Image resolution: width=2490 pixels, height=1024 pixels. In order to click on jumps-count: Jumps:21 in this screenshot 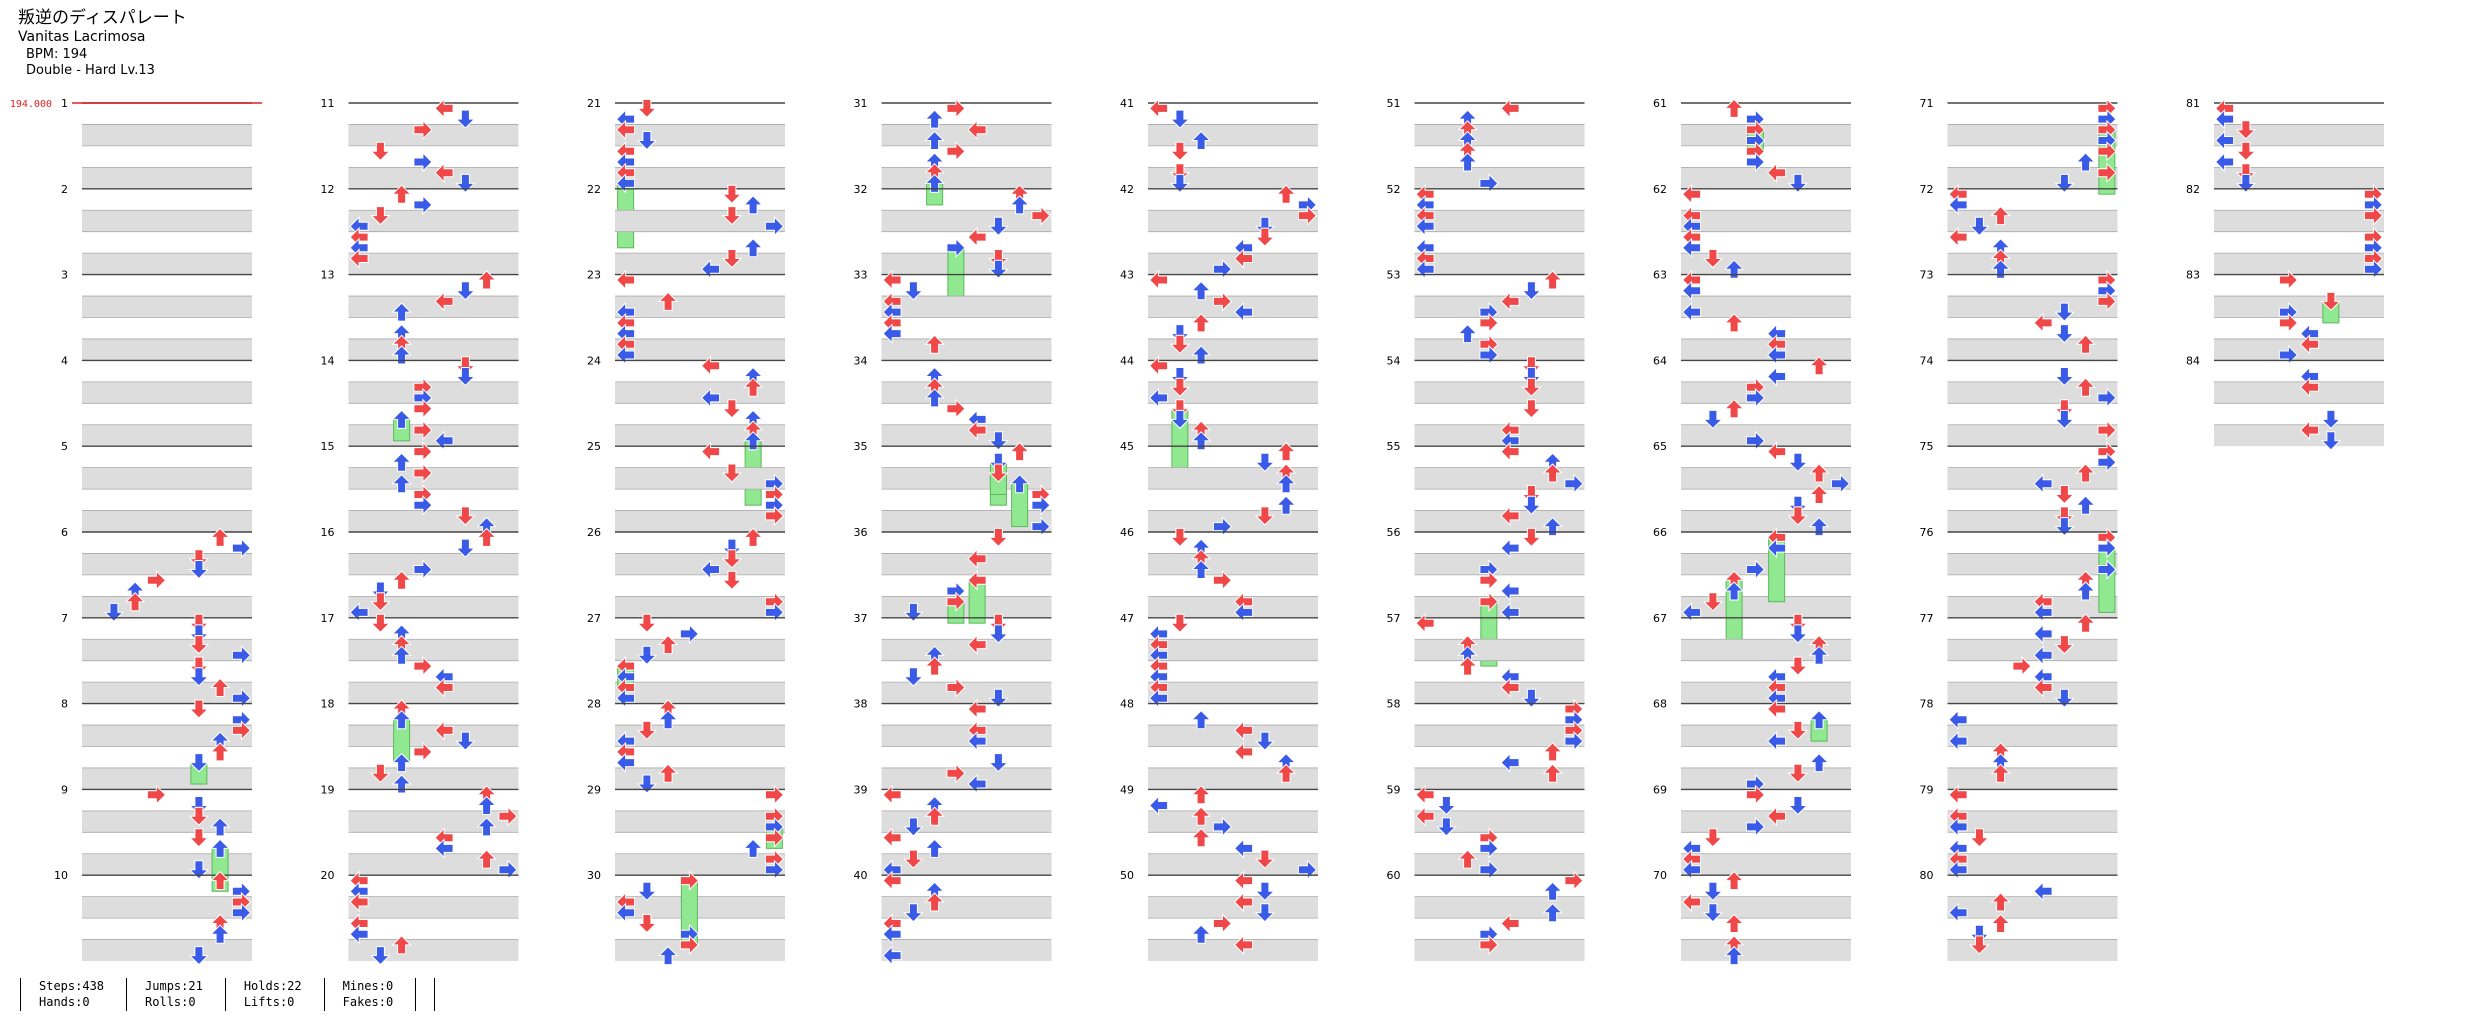, I will do `click(174, 986)`.